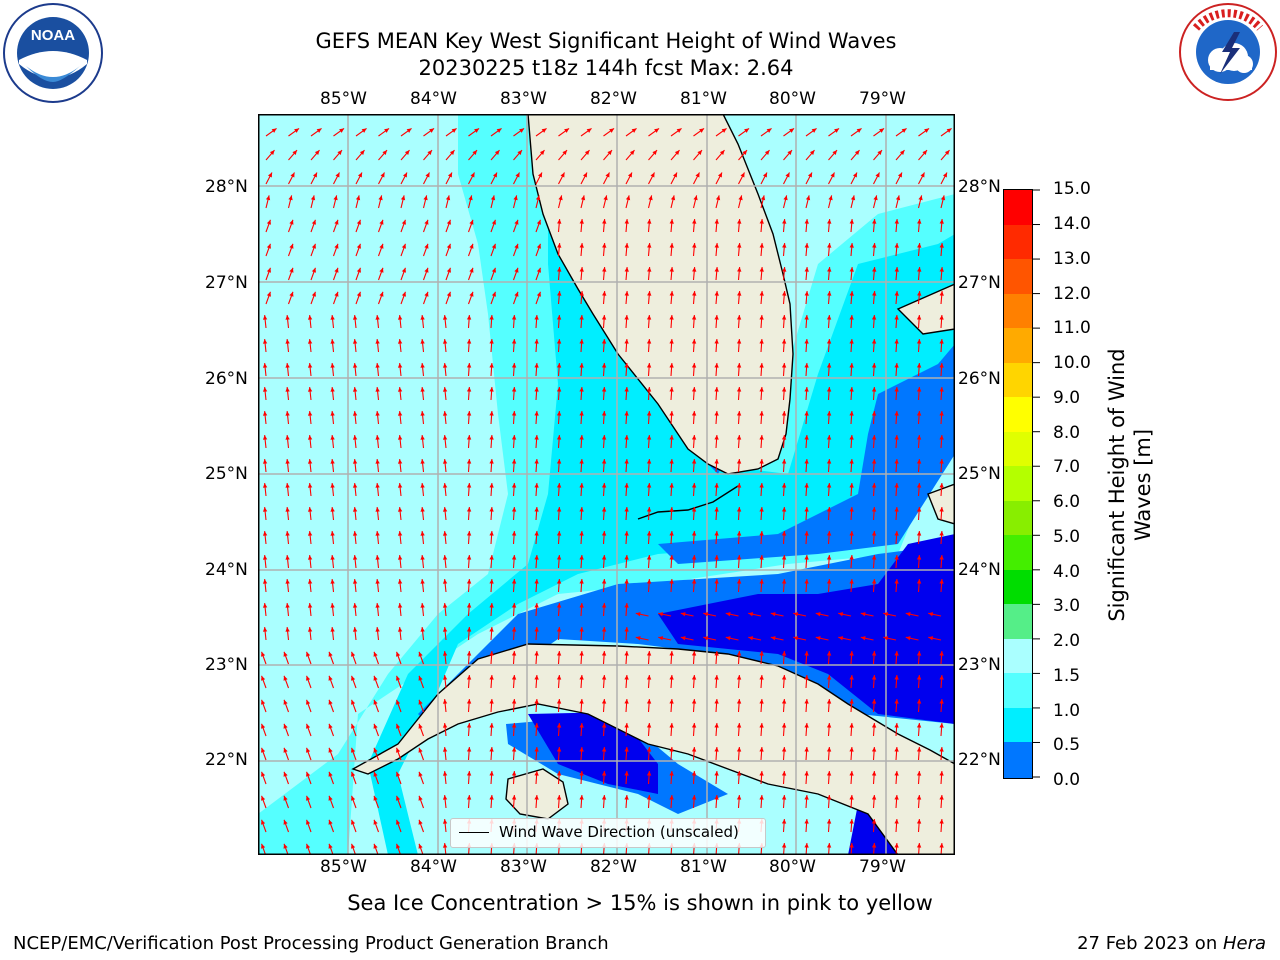  What do you see at coordinates (1067, 641) in the screenshot?
I see `colorbar-tick: 2.0` at bounding box center [1067, 641].